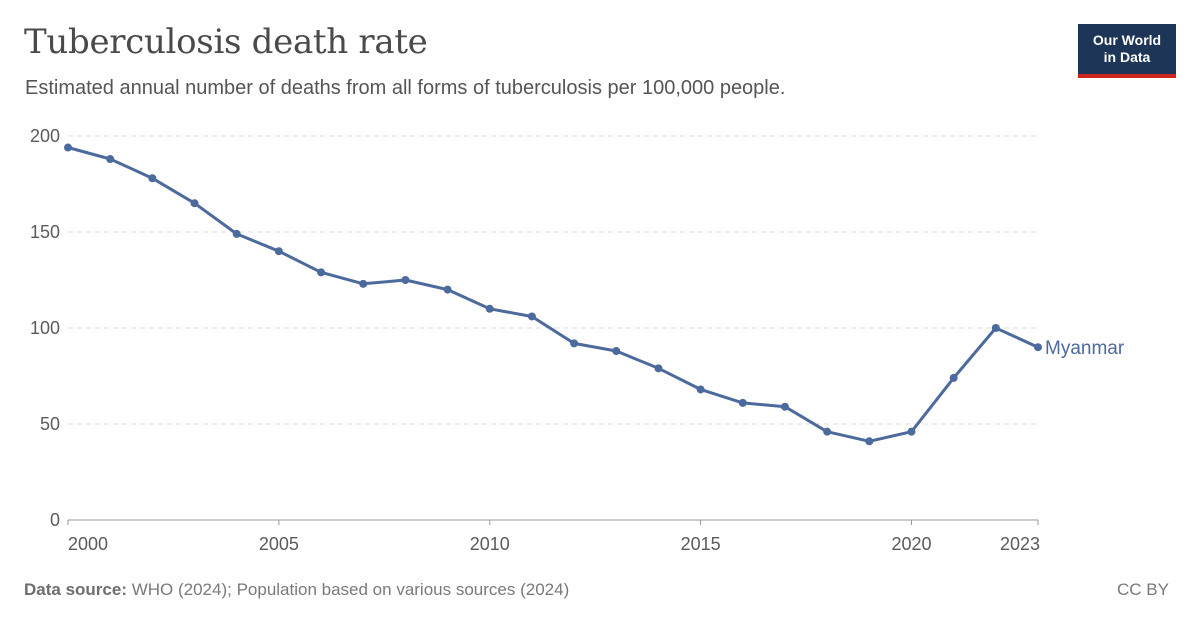 Image resolution: width=1200 pixels, height=627 pixels. Describe the element at coordinates (45, 232) in the screenshot. I see `y-tick-label: 150` at that location.